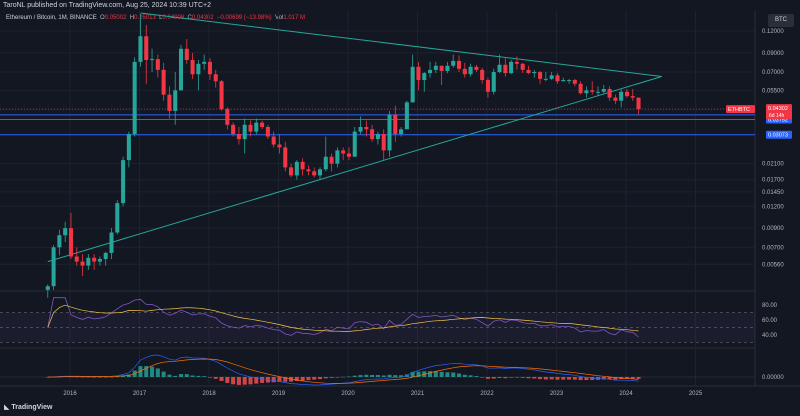  What do you see at coordinates (773, 91) in the screenshot?
I see `price-tick-label: 0.05500` at bounding box center [773, 91].